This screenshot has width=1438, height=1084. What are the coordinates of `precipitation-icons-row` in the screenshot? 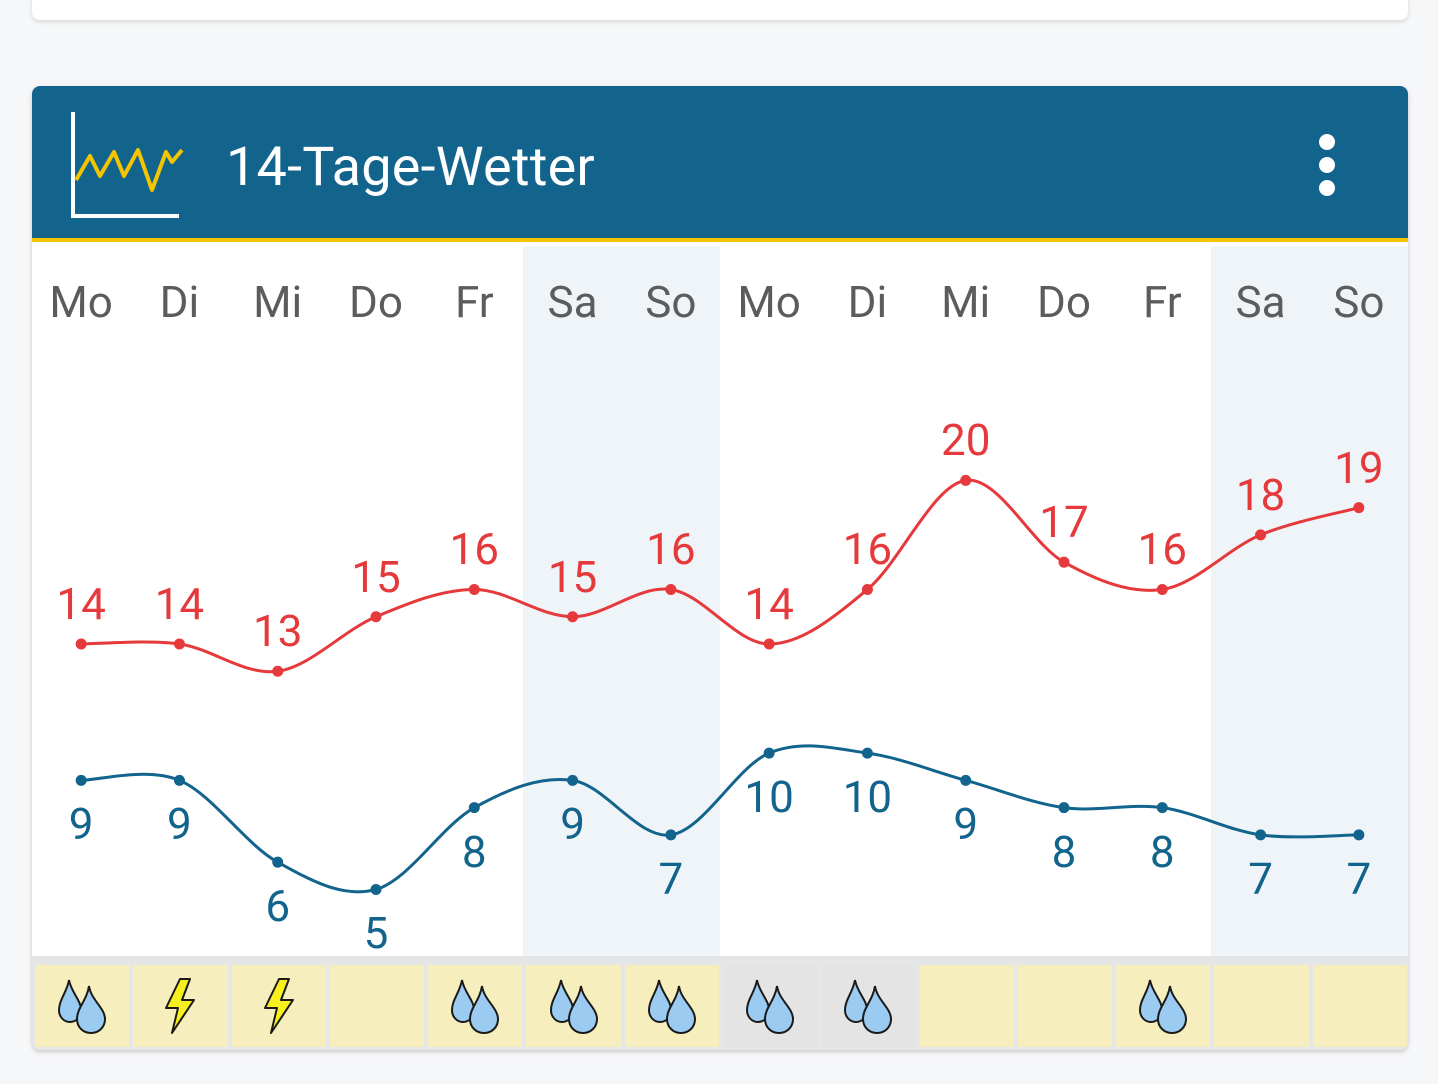 It's located at (720, 1003).